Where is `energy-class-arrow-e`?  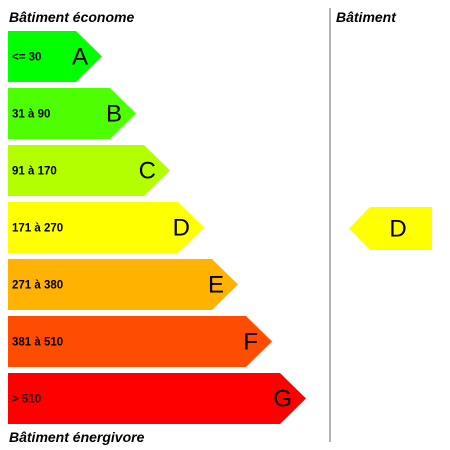
energy-class-arrow-e is located at coordinates (123, 284).